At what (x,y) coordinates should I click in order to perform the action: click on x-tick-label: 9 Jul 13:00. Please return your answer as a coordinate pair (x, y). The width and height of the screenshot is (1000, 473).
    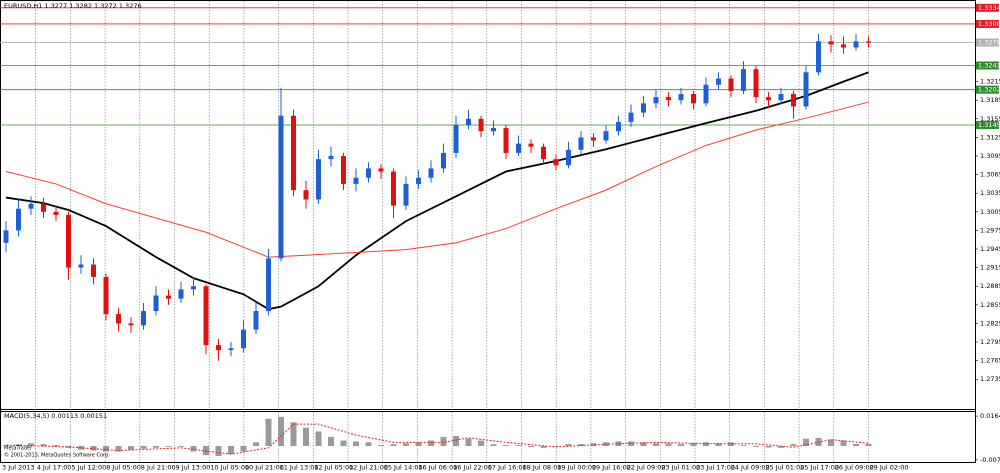
    Looking at the image, I should click on (193, 468).